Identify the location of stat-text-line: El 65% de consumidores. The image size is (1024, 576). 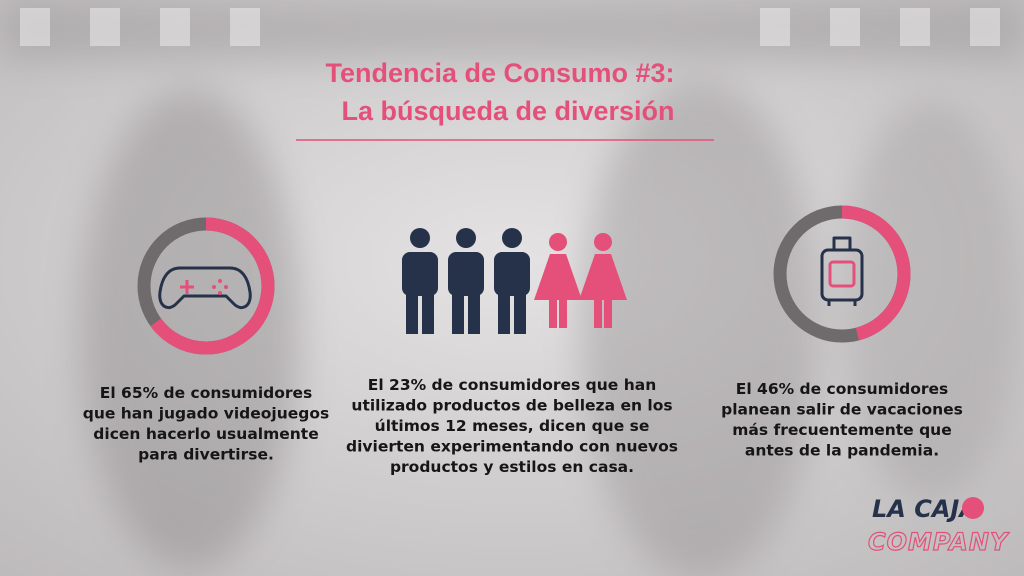
(206, 393).